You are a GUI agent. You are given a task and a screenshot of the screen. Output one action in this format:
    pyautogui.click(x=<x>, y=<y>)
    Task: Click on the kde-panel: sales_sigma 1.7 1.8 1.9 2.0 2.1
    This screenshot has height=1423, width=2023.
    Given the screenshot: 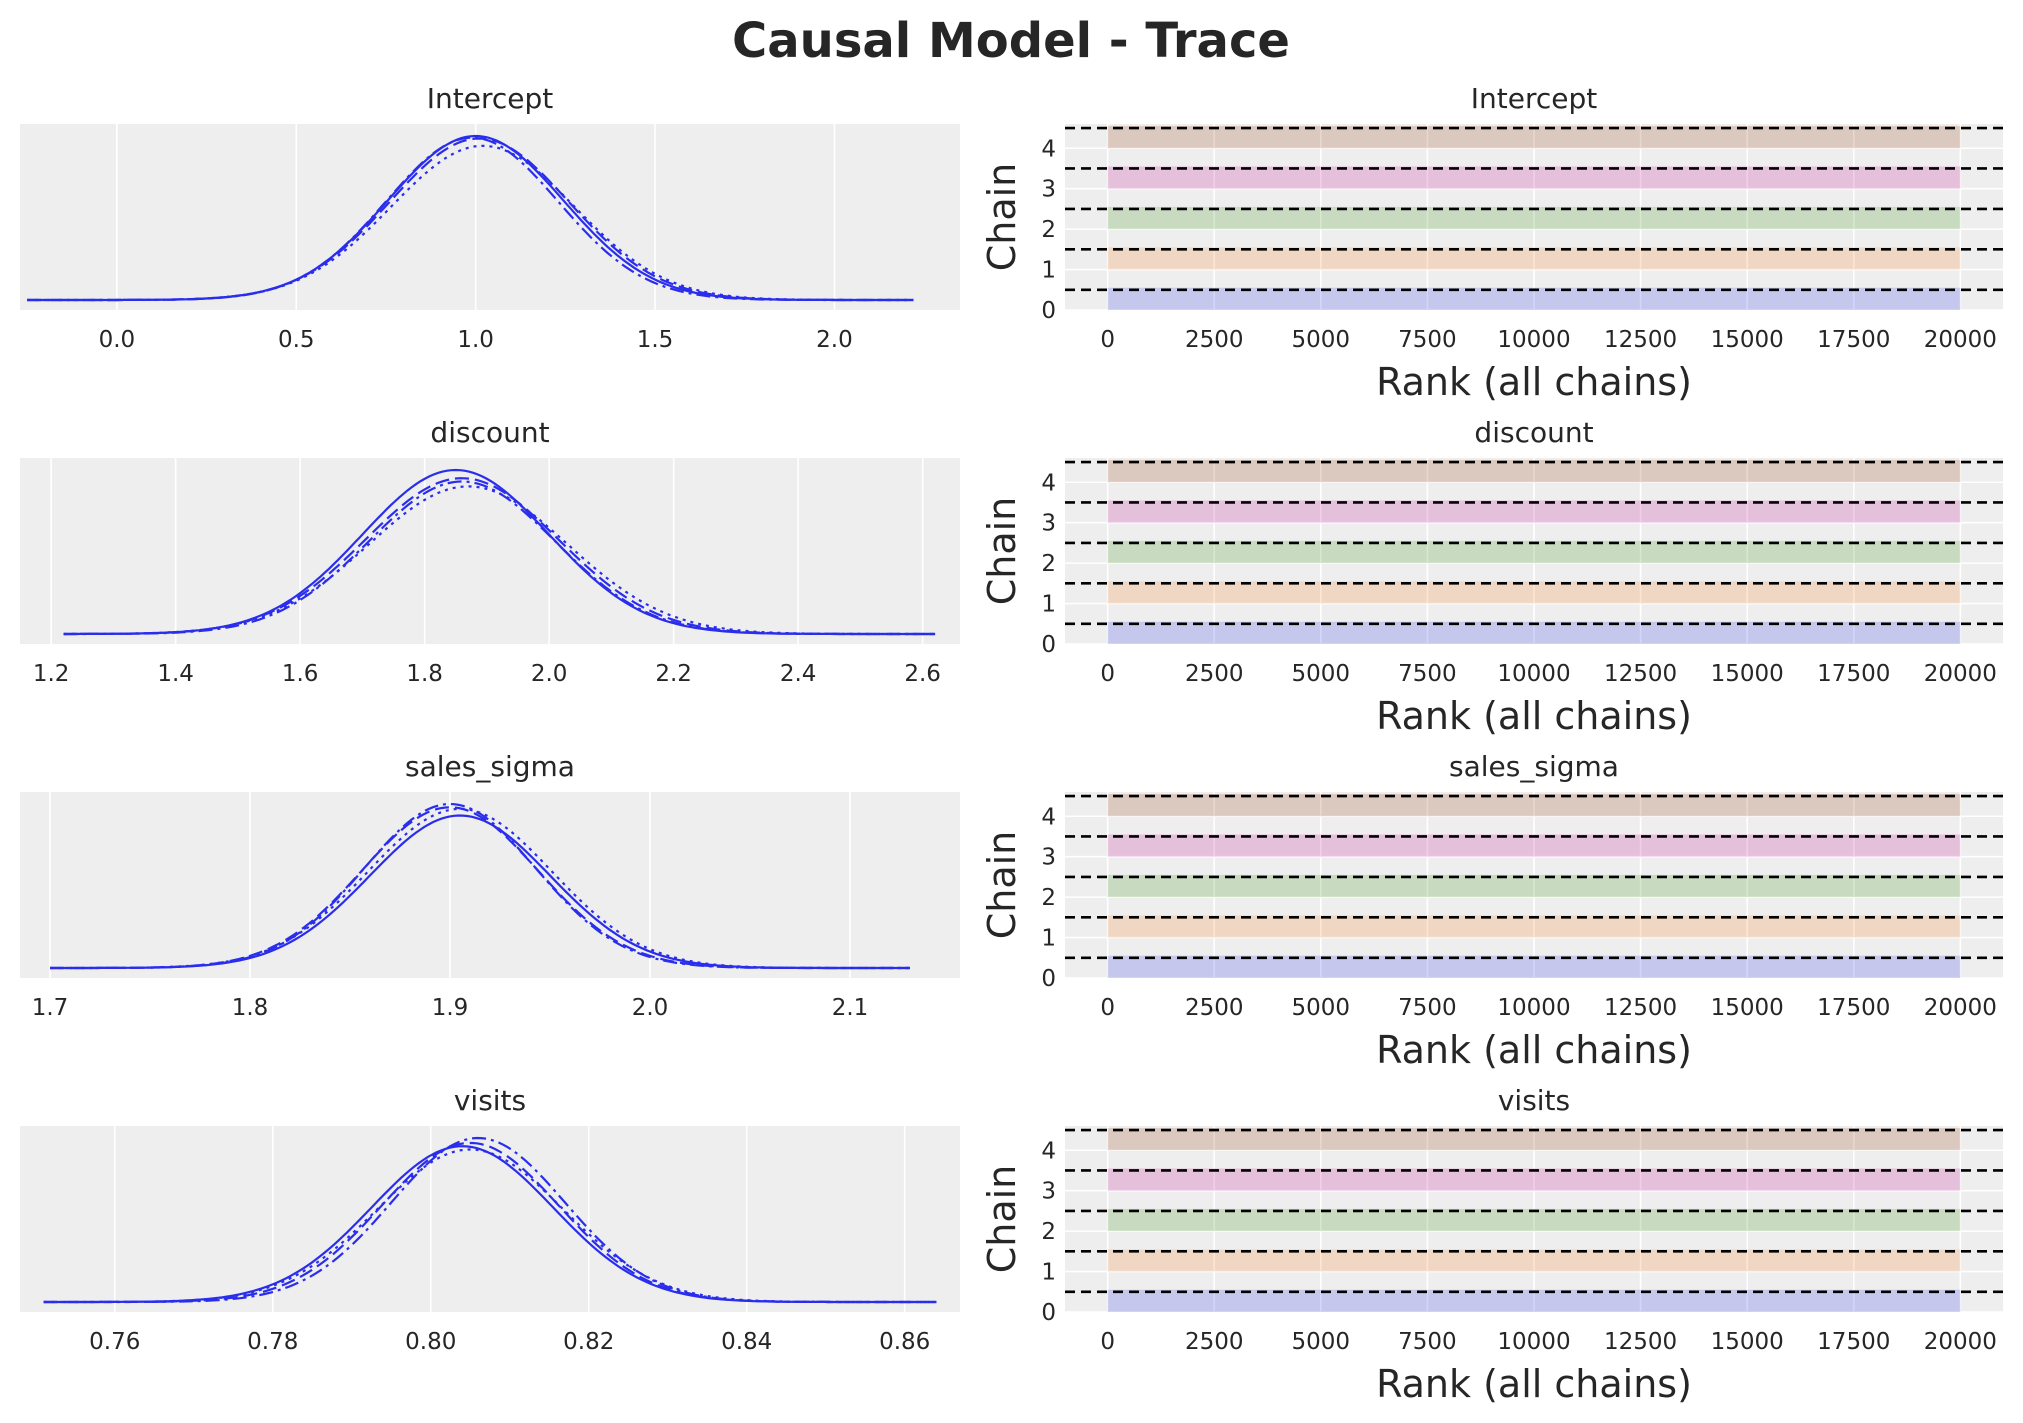 What is the action you would take?
    pyautogui.click(x=490, y=885)
    